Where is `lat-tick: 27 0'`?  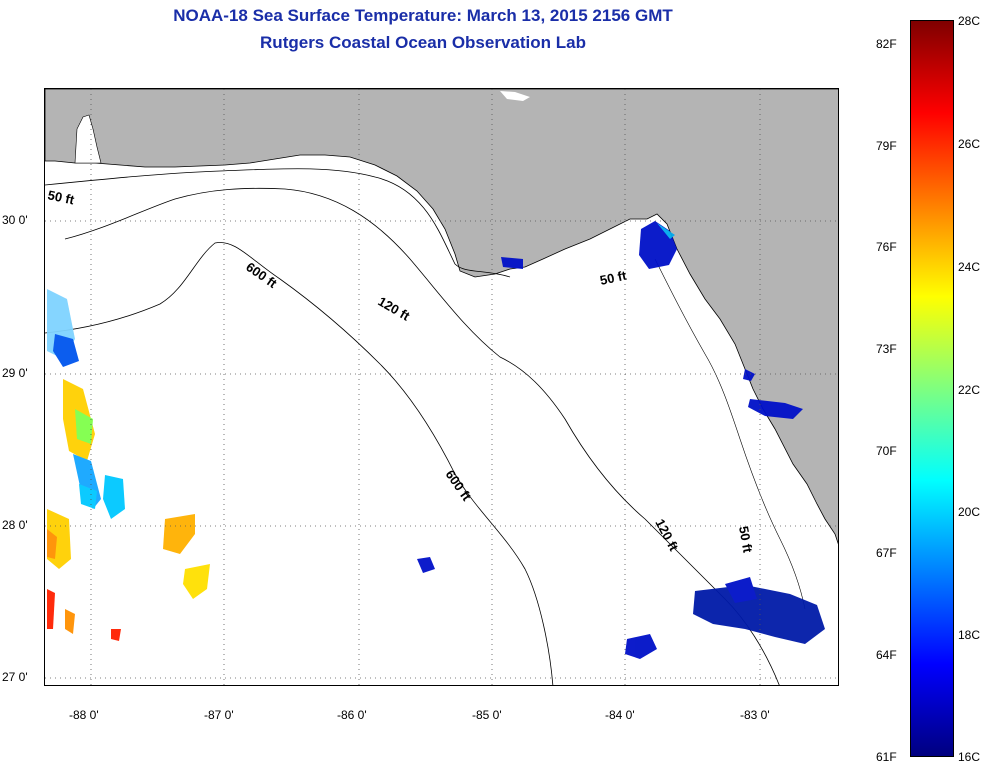
lat-tick: 27 0' is located at coordinates (15, 677).